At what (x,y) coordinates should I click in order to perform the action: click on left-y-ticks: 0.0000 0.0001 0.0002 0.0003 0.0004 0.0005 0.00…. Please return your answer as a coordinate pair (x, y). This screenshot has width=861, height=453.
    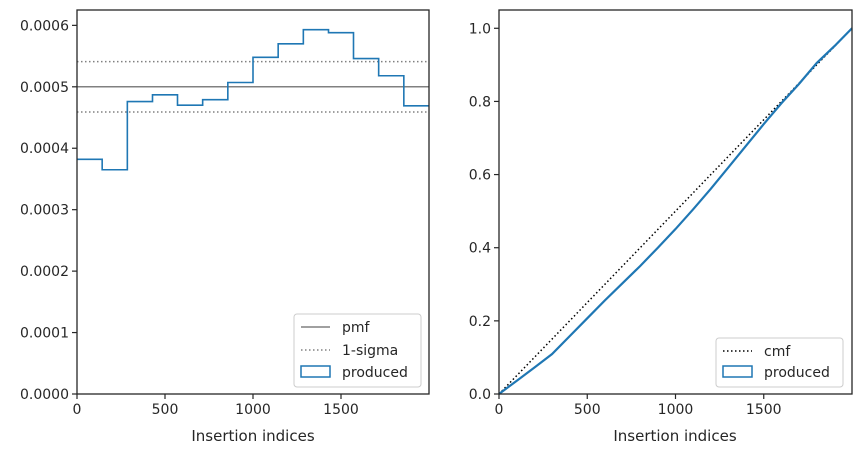
    Looking at the image, I should click on (48, 210).